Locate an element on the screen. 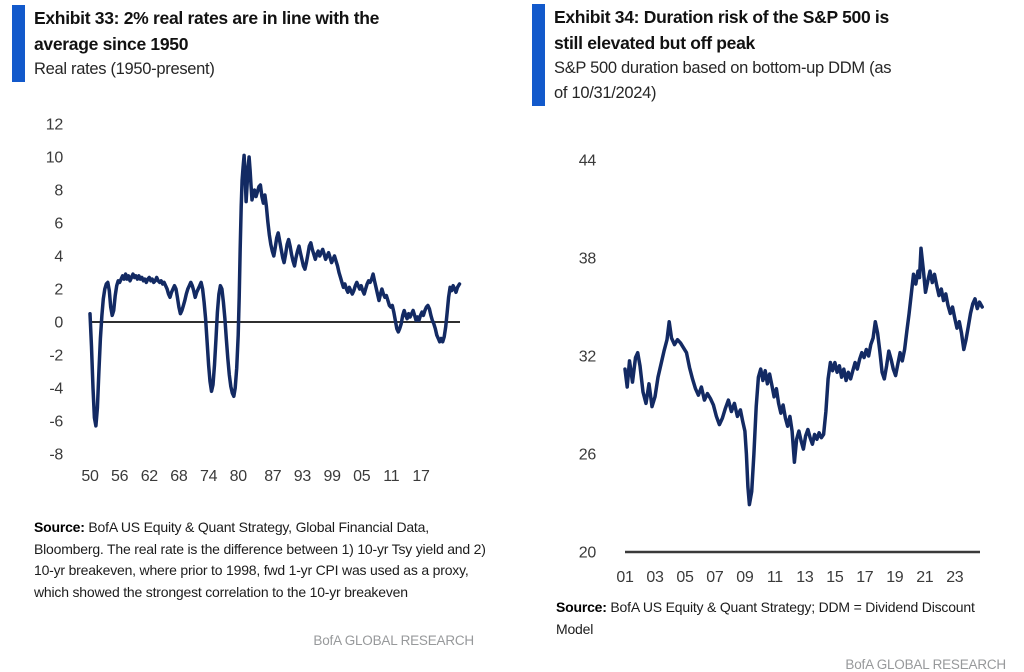 The height and width of the screenshot is (672, 1024). x-tick-label: 19 is located at coordinates (895, 577).